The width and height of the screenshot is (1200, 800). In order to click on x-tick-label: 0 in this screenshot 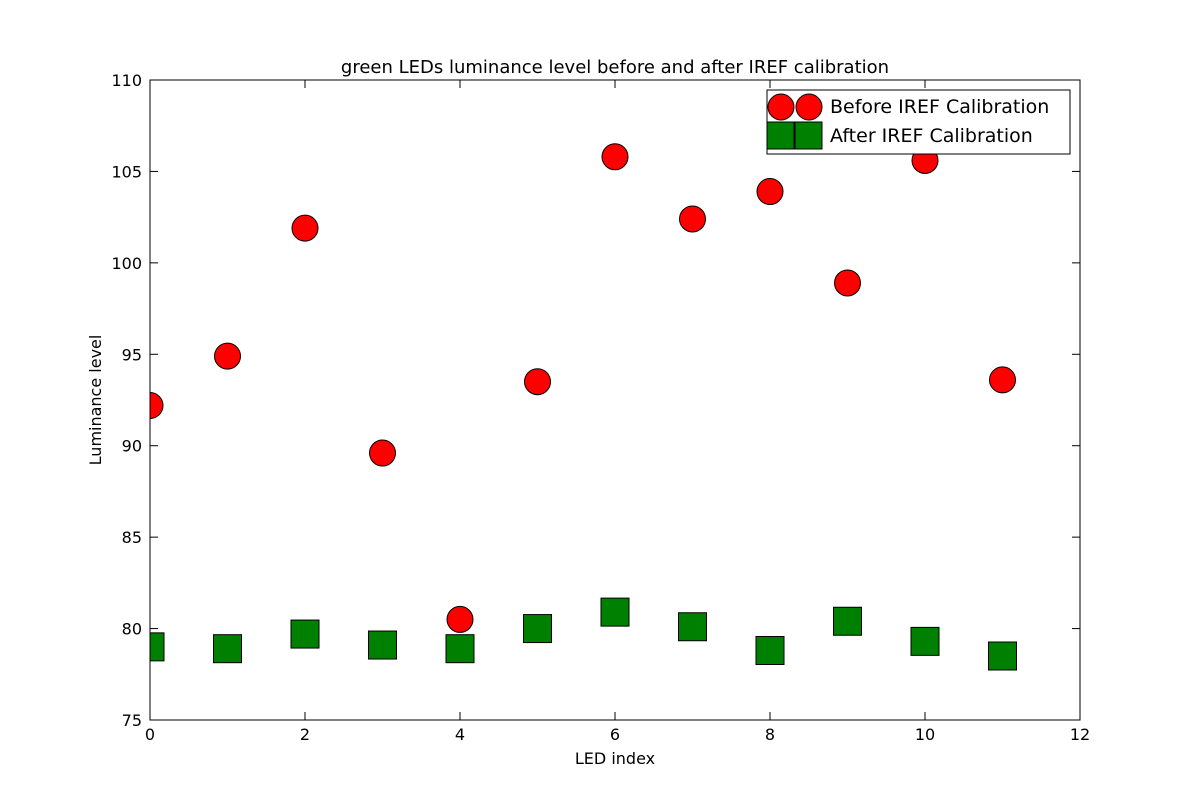, I will do `click(150, 734)`.